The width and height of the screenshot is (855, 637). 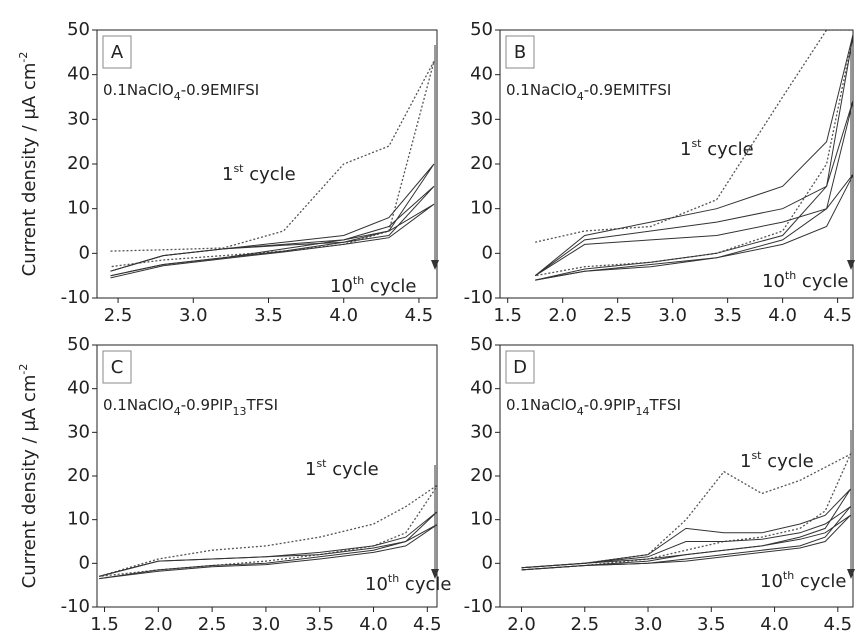 I want to click on panel-label: B, so click(x=520, y=52).